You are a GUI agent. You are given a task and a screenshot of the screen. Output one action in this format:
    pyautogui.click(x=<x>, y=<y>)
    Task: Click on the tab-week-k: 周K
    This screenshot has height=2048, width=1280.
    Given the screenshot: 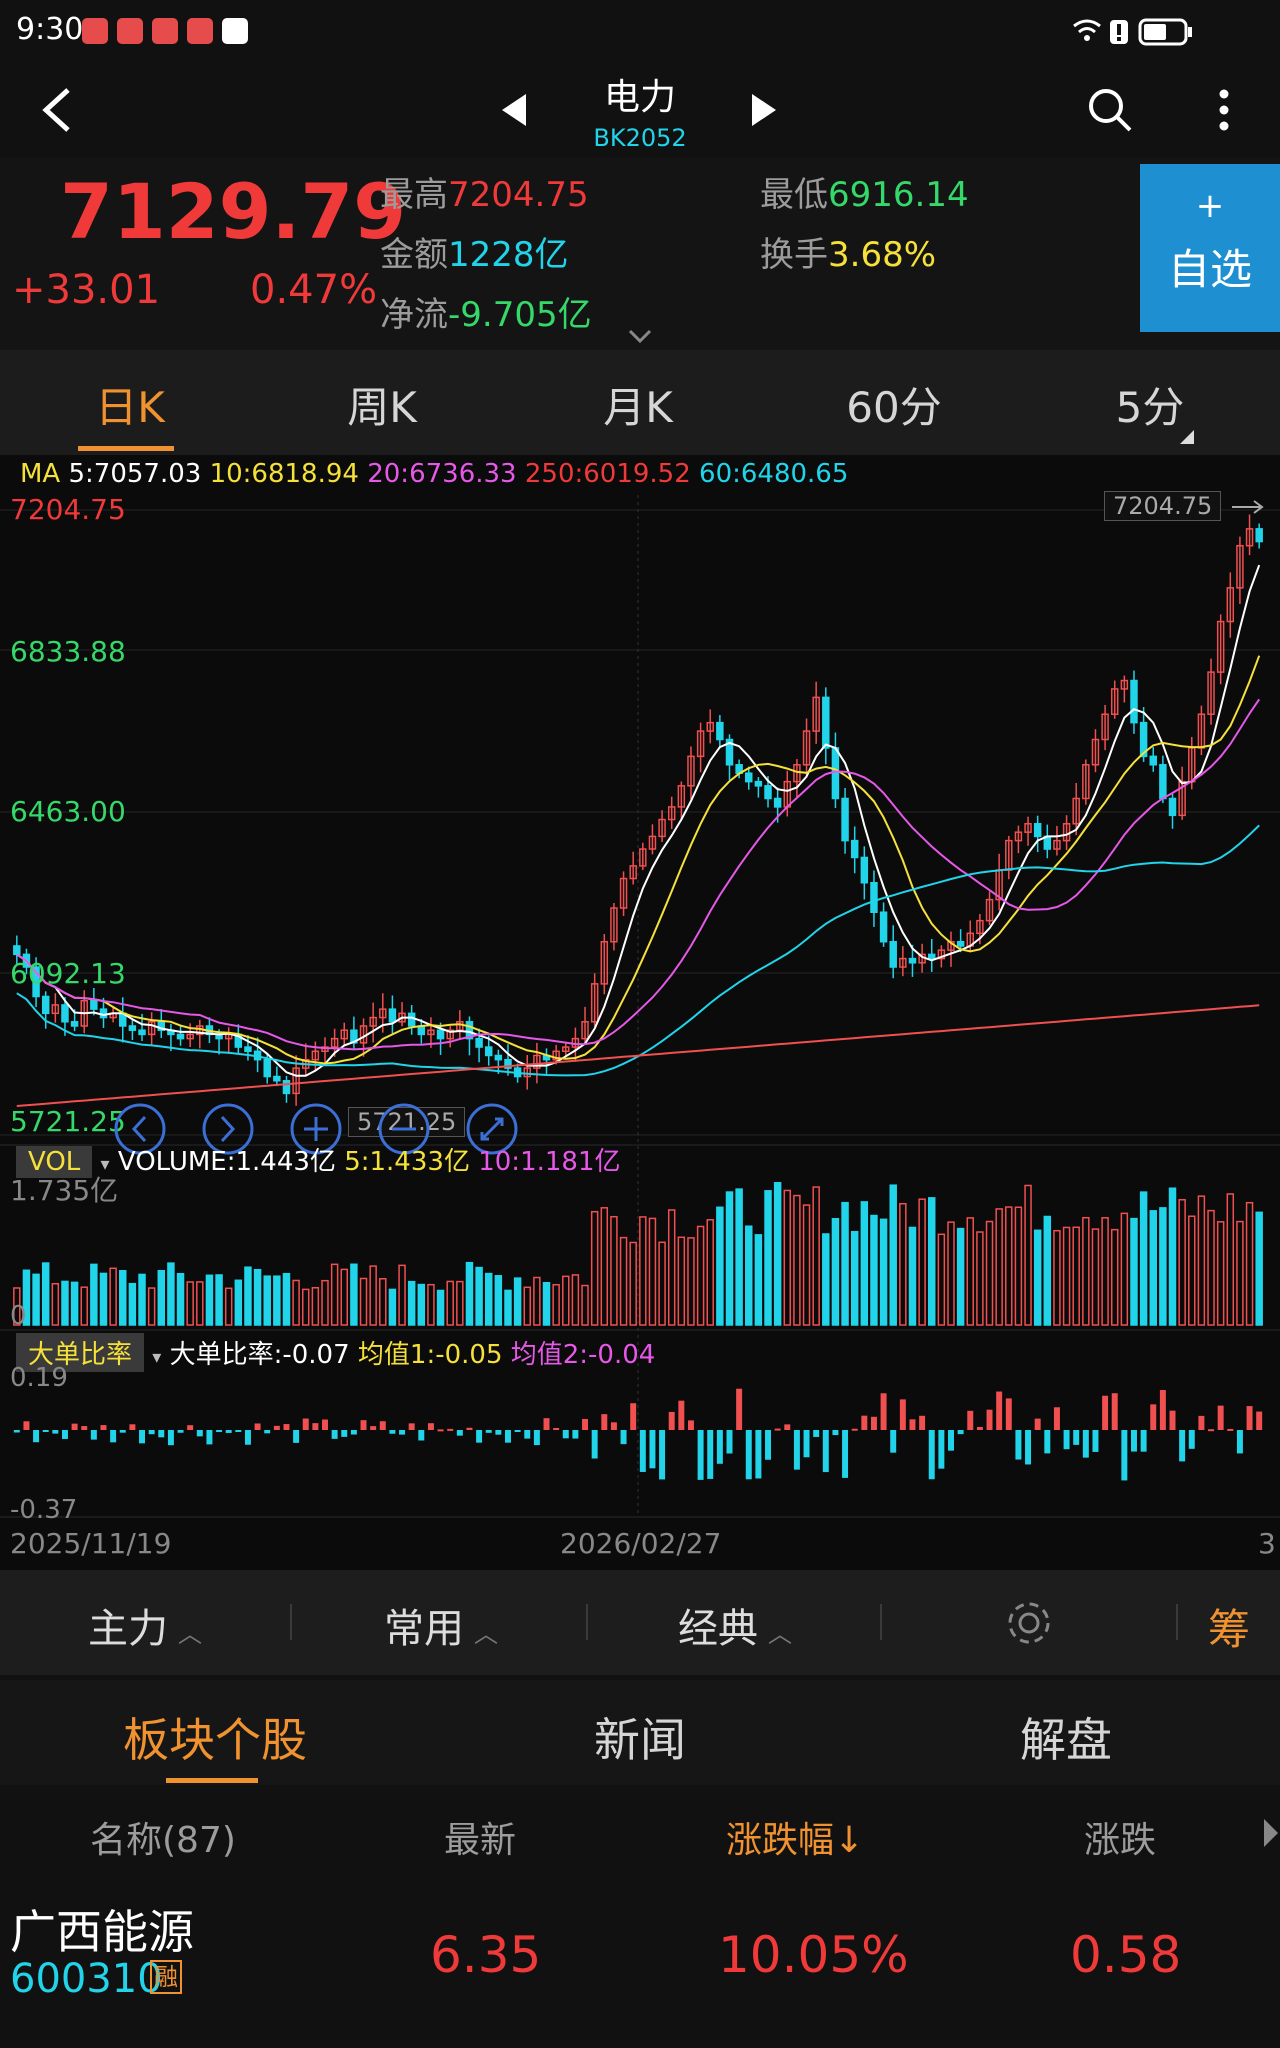 What is the action you would take?
    pyautogui.click(x=382, y=407)
    